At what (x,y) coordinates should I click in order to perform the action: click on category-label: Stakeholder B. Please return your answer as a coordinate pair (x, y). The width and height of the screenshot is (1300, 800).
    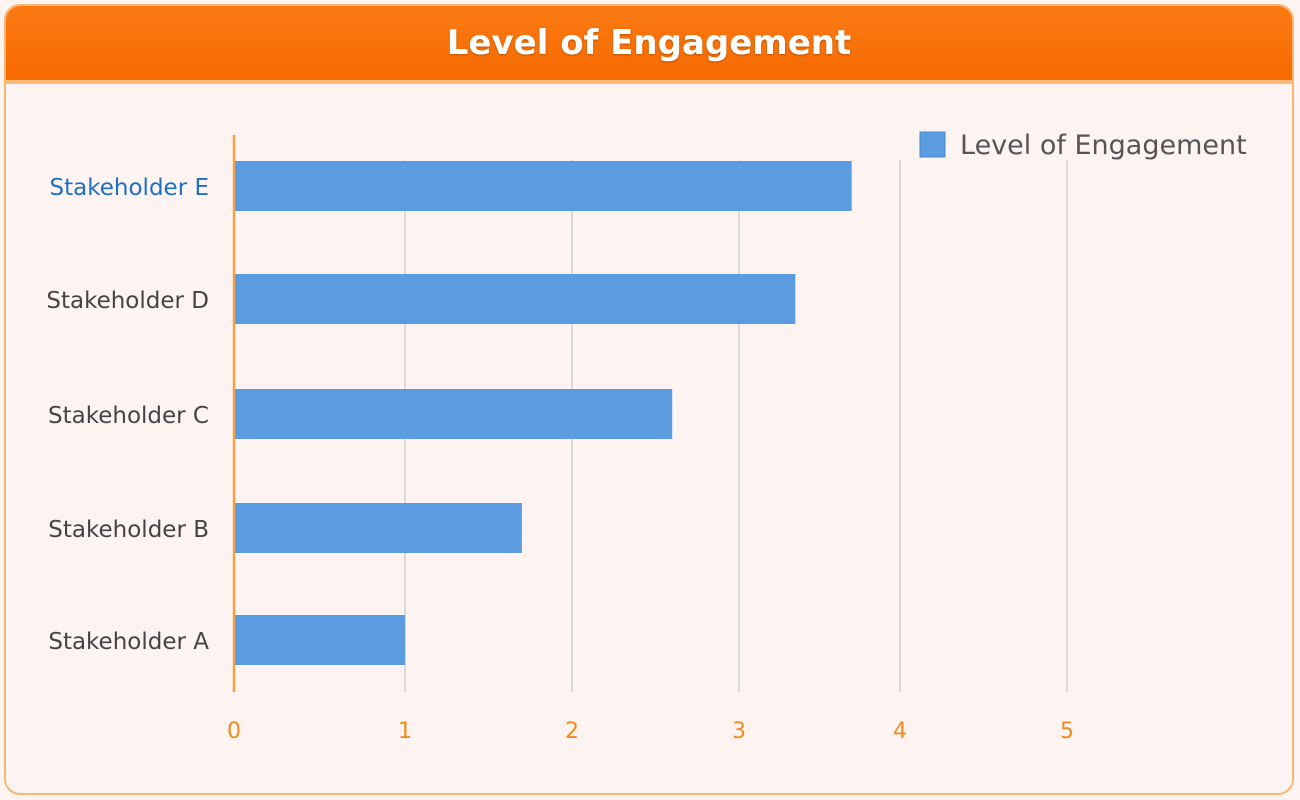
    Looking at the image, I should click on (128, 530).